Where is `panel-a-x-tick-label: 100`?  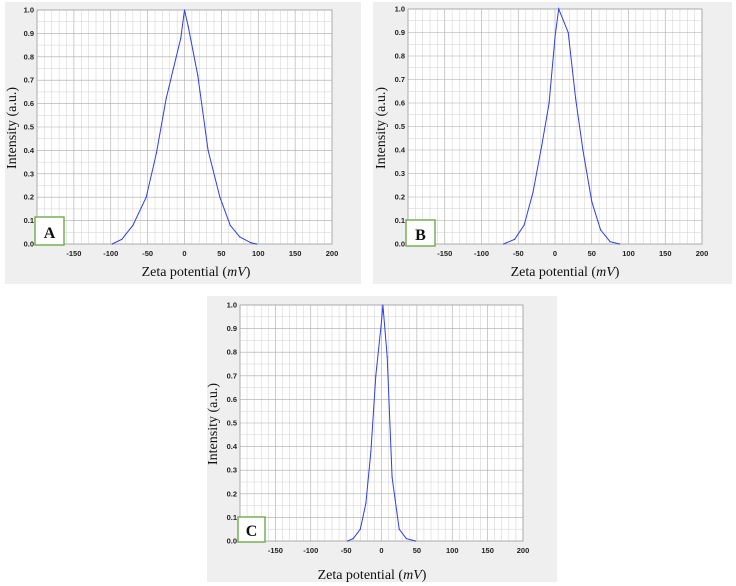
panel-a-x-tick-label: 100 is located at coordinates (258, 253).